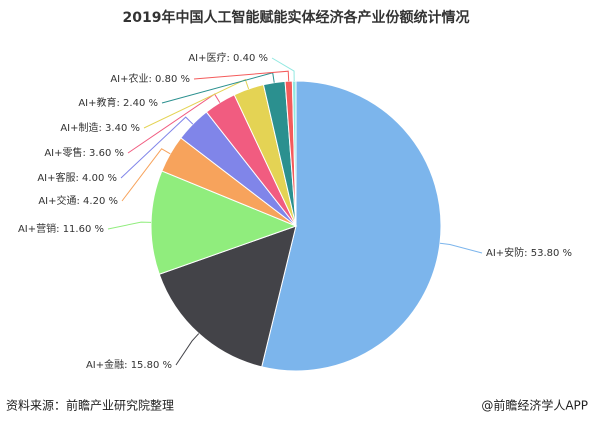 This screenshot has height=426, width=593. Describe the element at coordinates (138, 103) in the screenshot. I see `value-label: : 2.40 %` at that location.